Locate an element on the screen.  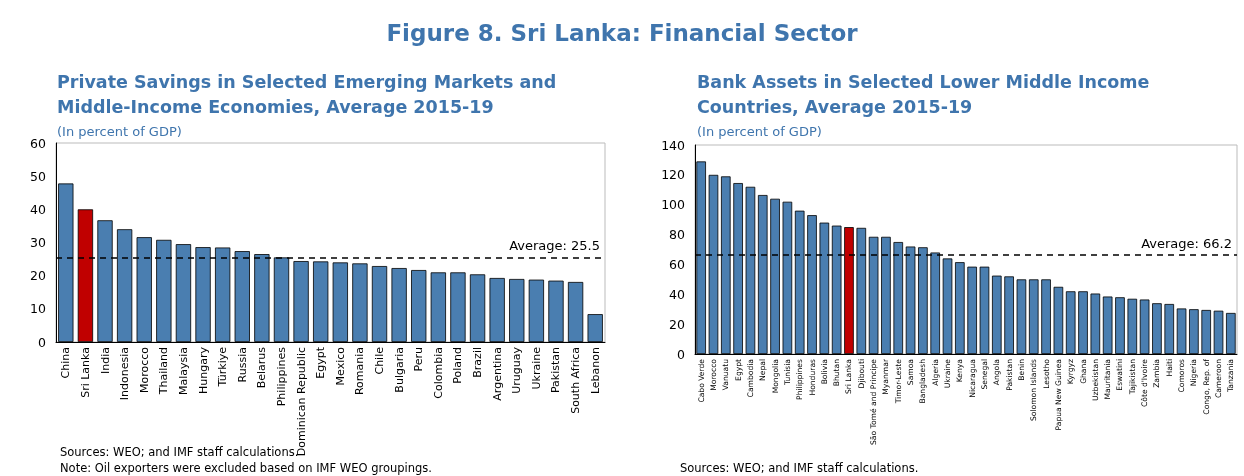
ref-line-label: Average: 66.2 is located at coordinates (1186, 244).